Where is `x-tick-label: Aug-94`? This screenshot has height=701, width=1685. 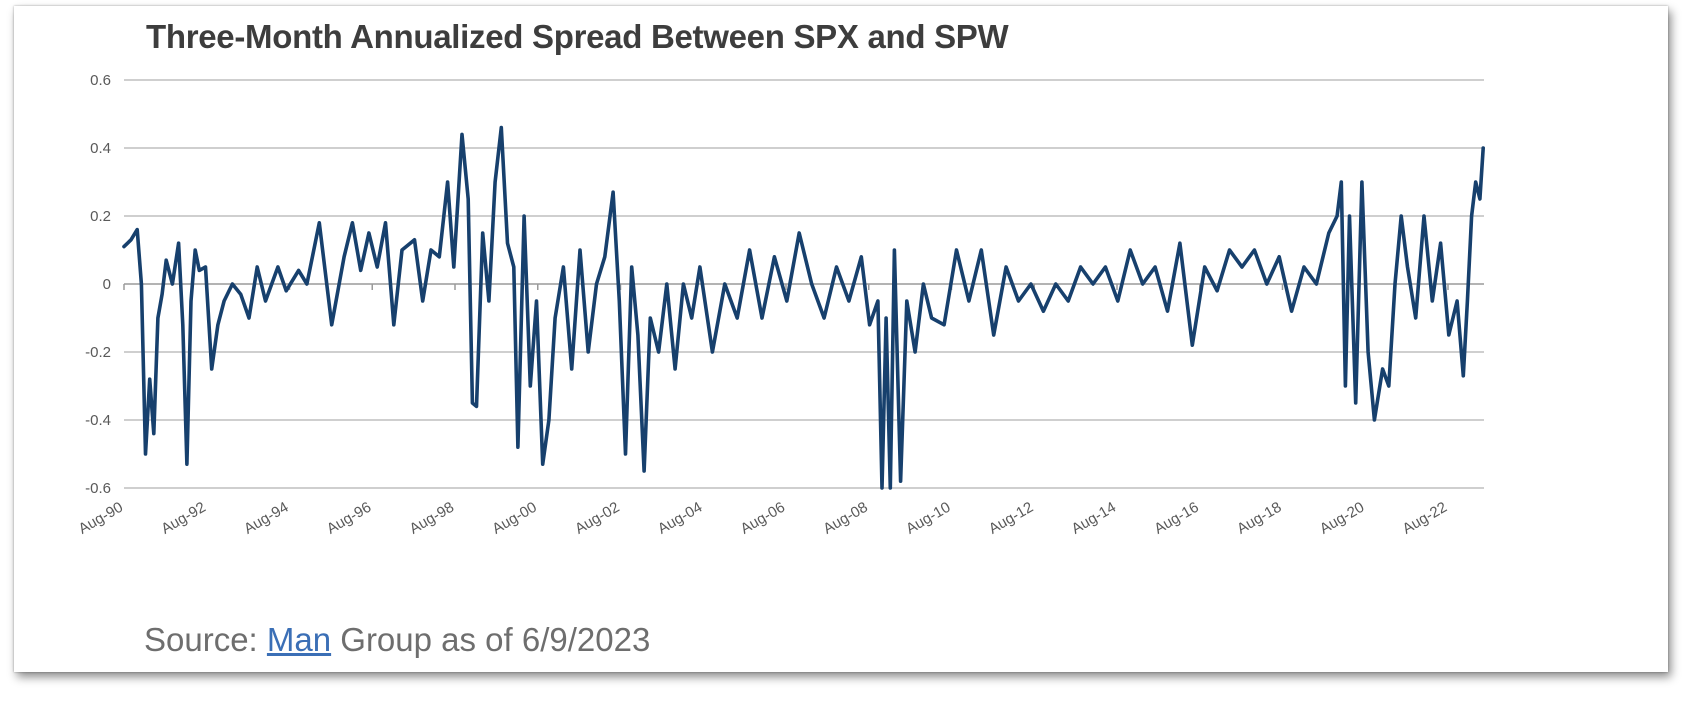 x-tick-label: Aug-94 is located at coordinates (266, 518).